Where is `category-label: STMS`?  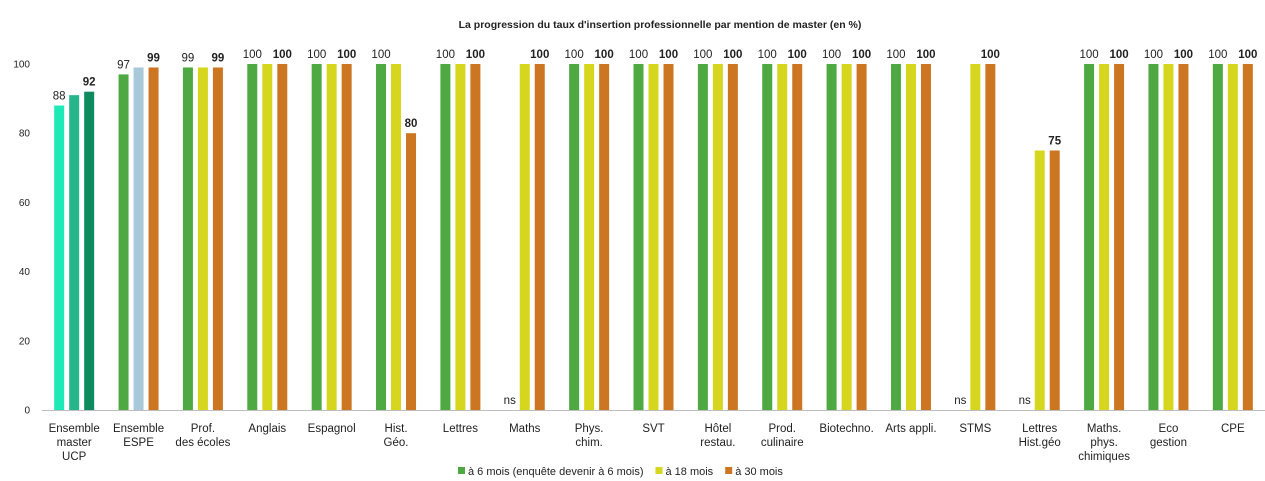
category-label: STMS is located at coordinates (975, 429).